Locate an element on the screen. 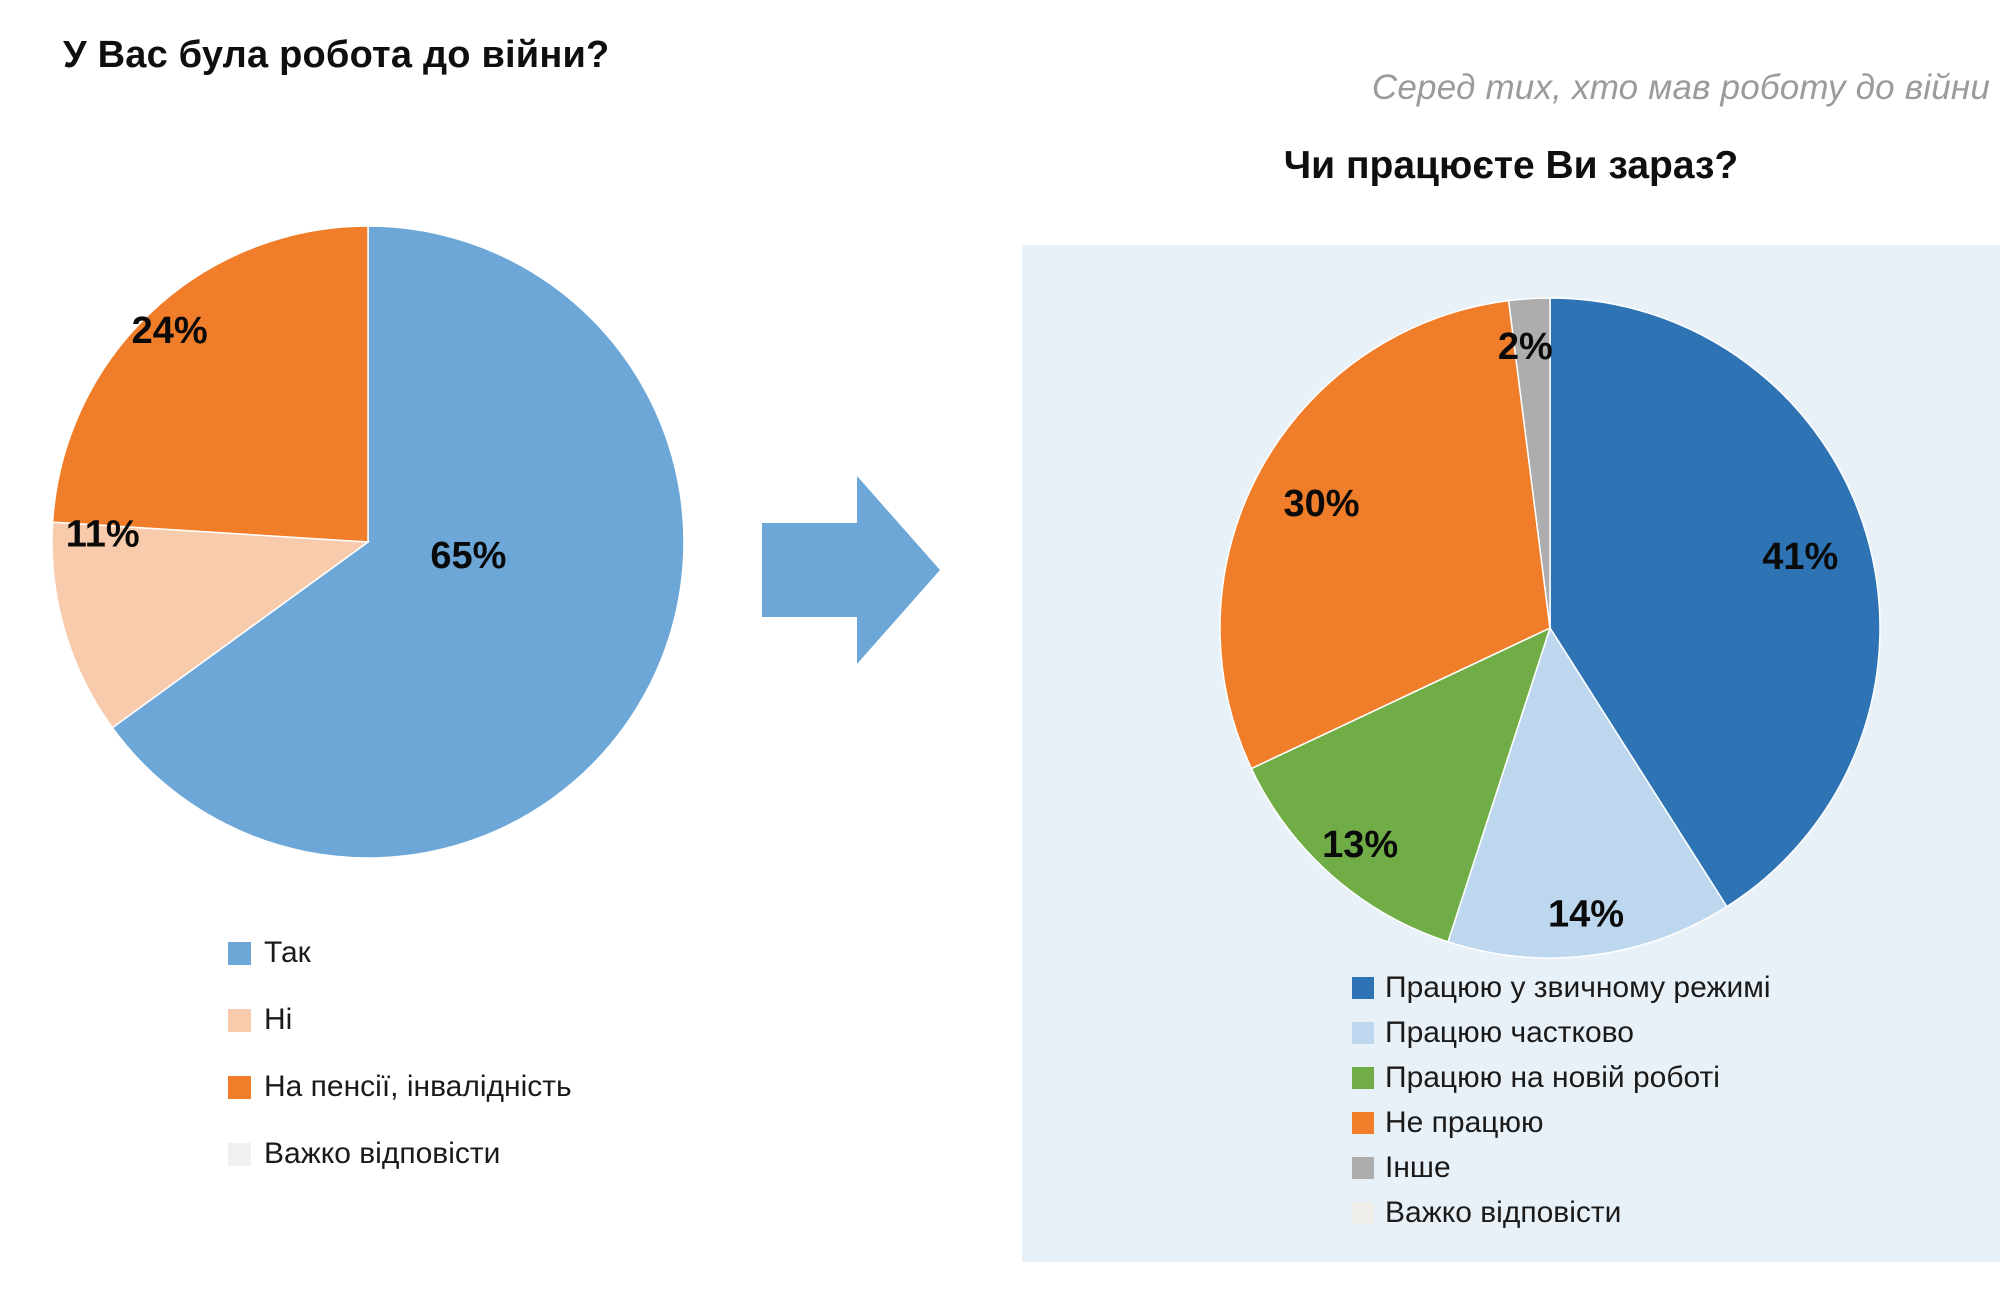 The height and width of the screenshot is (1289, 2000). pie-value-label-3: 30% is located at coordinates (1321, 504).